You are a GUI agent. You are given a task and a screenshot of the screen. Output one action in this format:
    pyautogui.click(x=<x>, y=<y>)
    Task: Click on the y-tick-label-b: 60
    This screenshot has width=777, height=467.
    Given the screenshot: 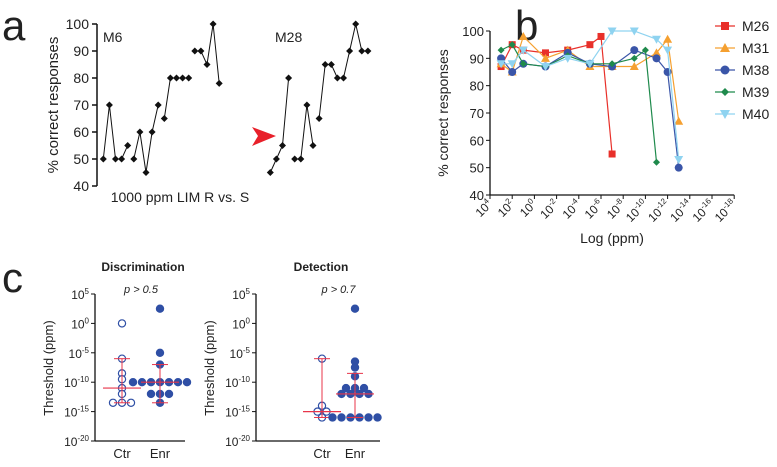 What is the action you would take?
    pyautogui.click(x=477, y=140)
    